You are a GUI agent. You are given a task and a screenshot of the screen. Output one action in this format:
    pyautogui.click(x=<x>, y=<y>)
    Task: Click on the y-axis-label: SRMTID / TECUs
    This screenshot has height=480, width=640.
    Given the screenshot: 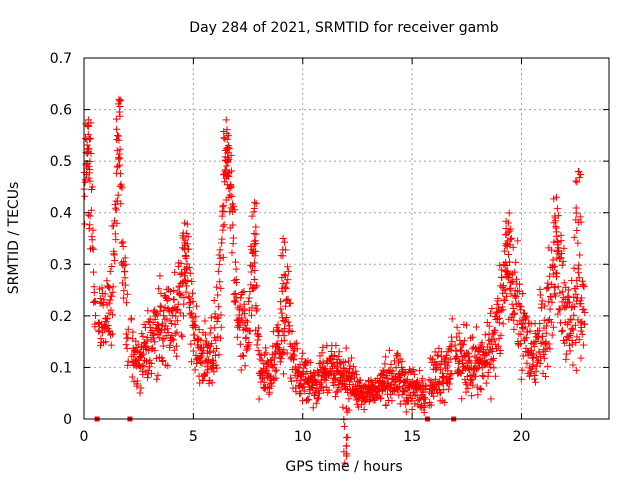 What is the action you would take?
    pyautogui.click(x=14, y=238)
    